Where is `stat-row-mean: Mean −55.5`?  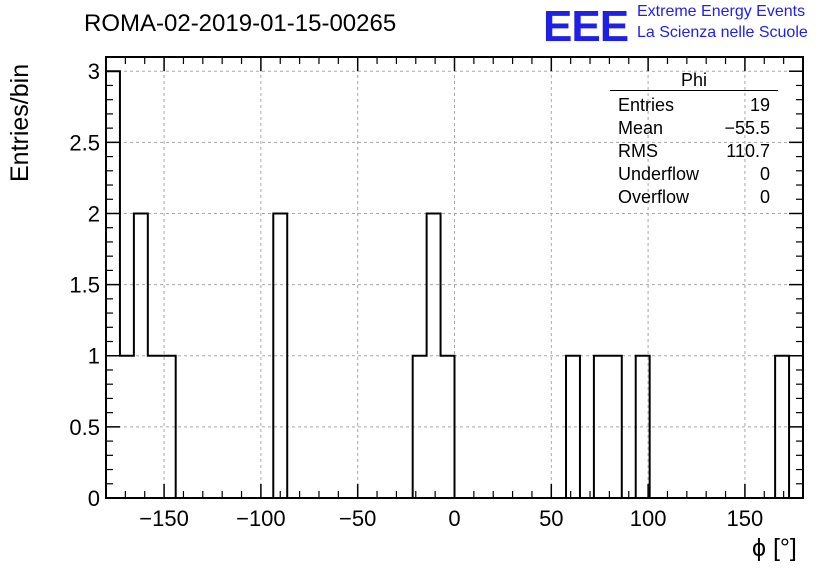 stat-row-mean: Mean −55.5 is located at coordinates (694, 128).